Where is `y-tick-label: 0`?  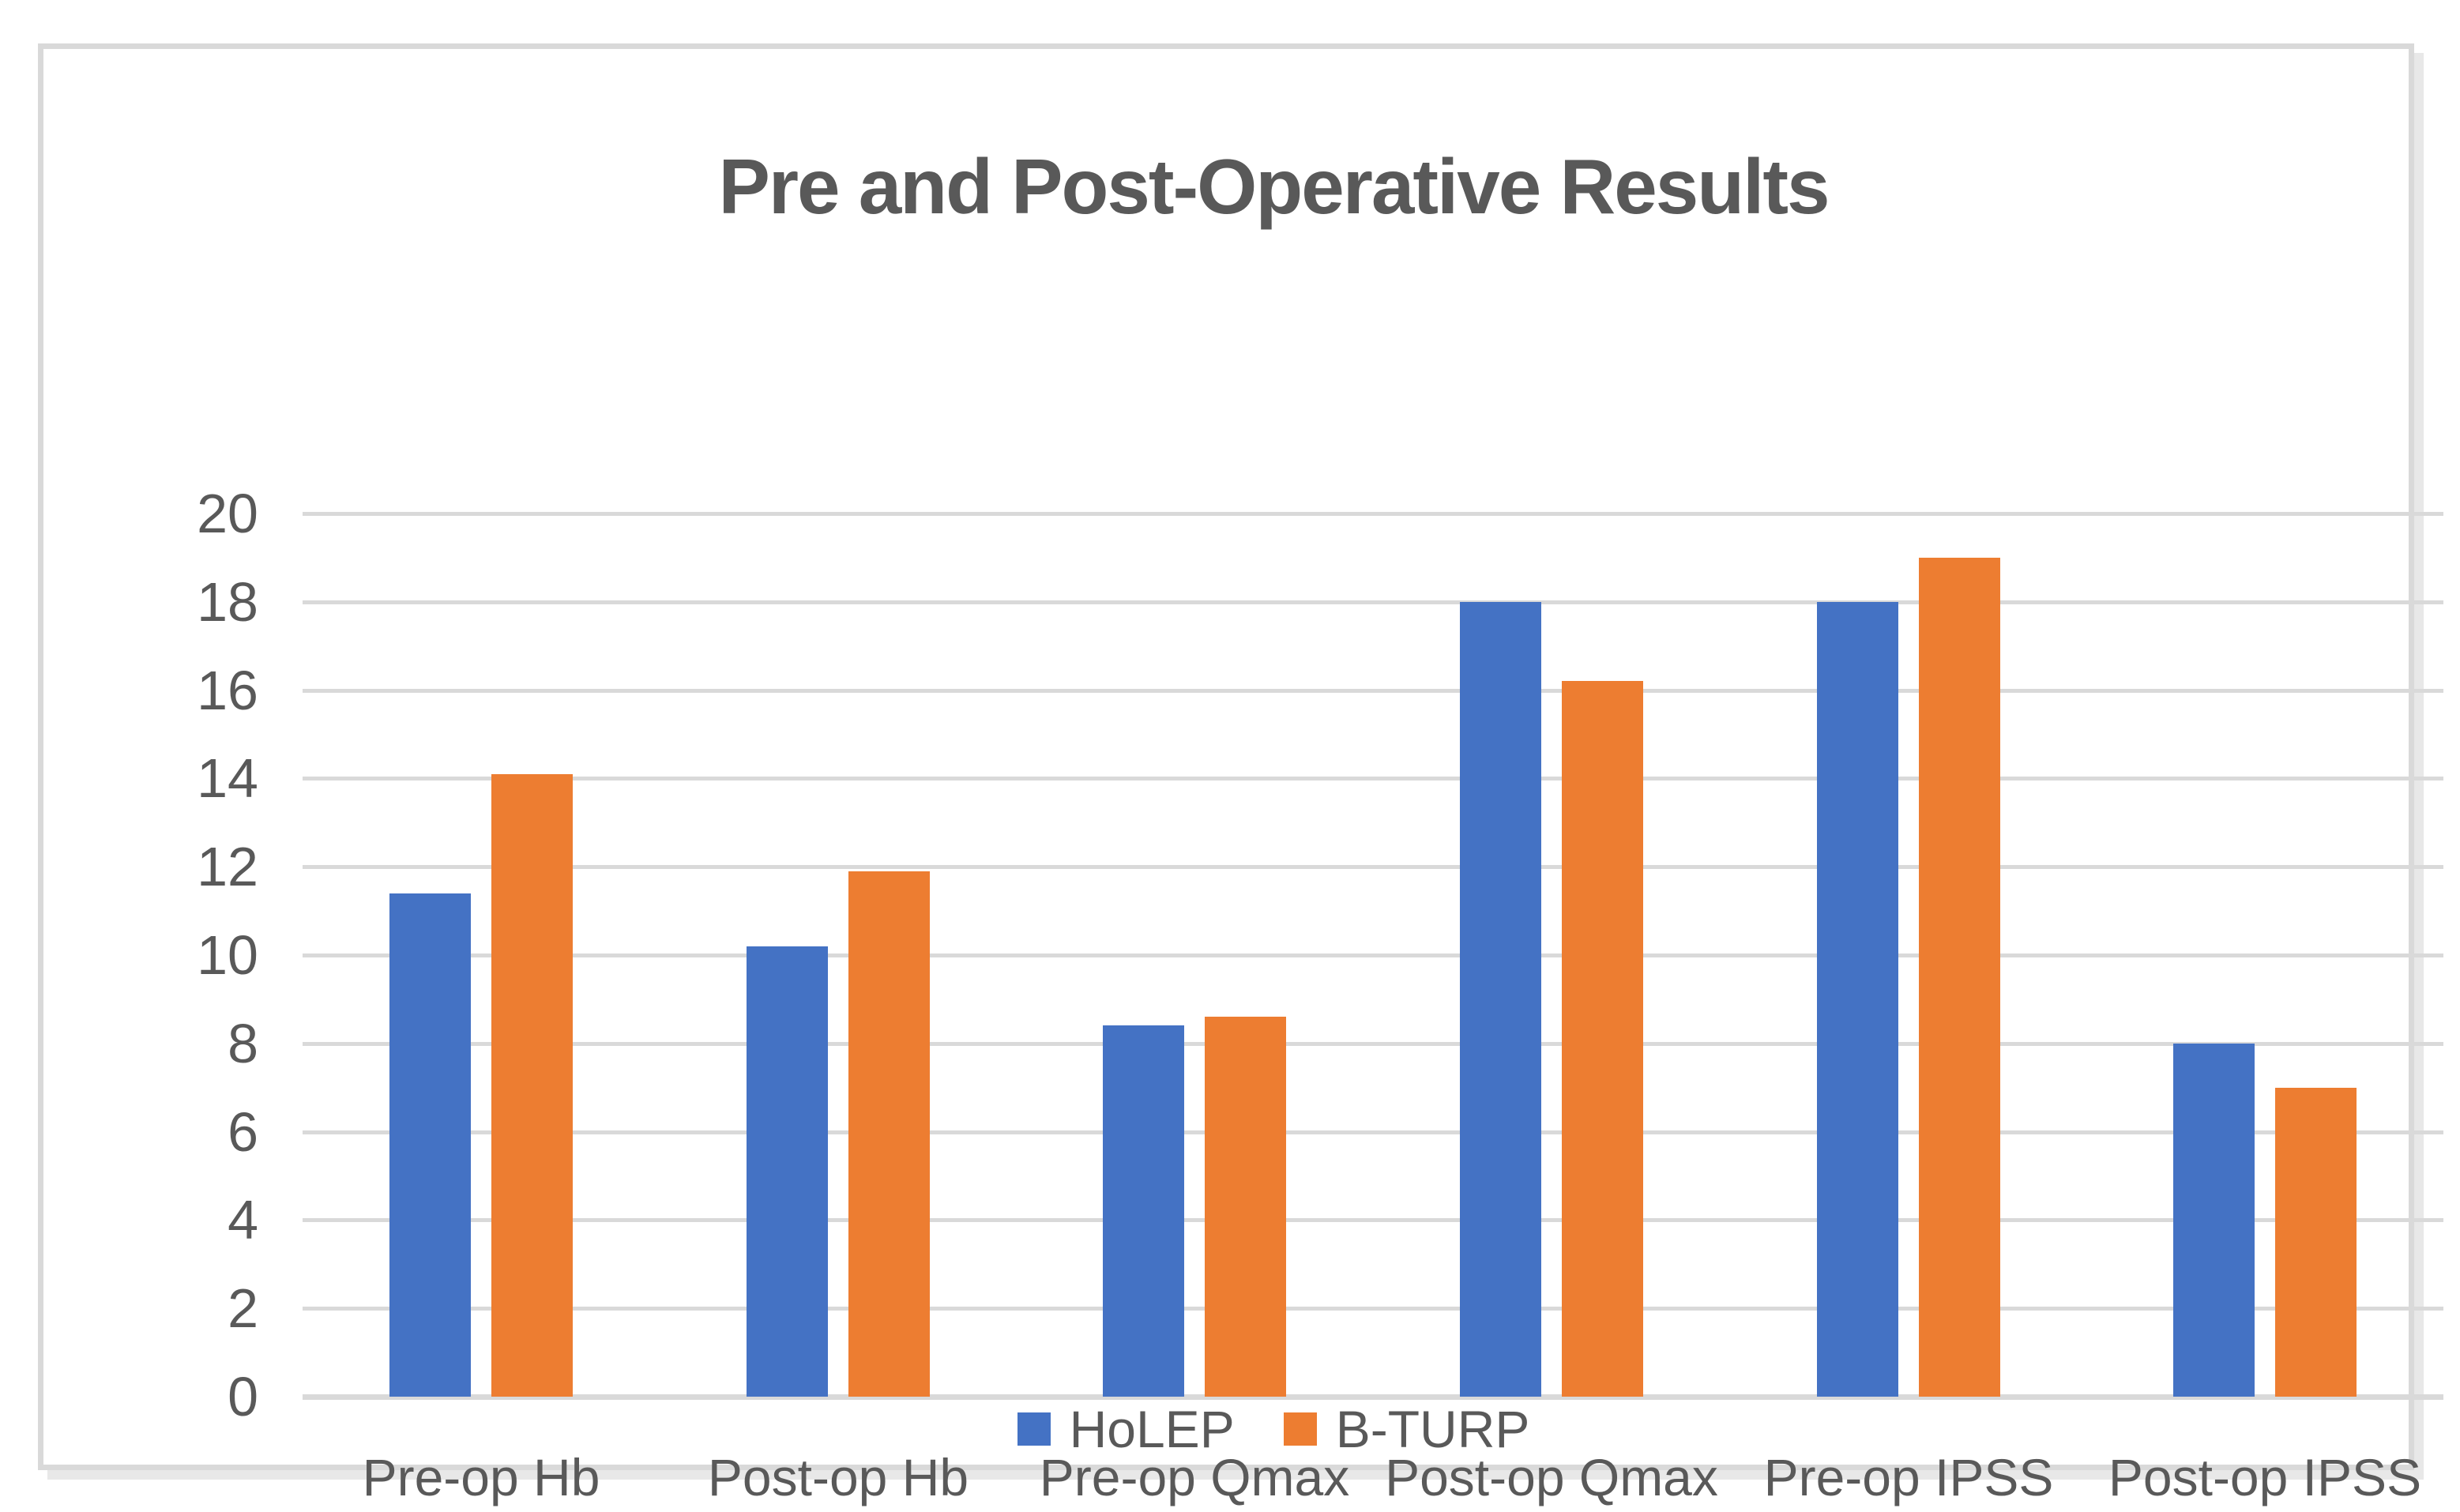 y-tick-label: 0 is located at coordinates (243, 1396).